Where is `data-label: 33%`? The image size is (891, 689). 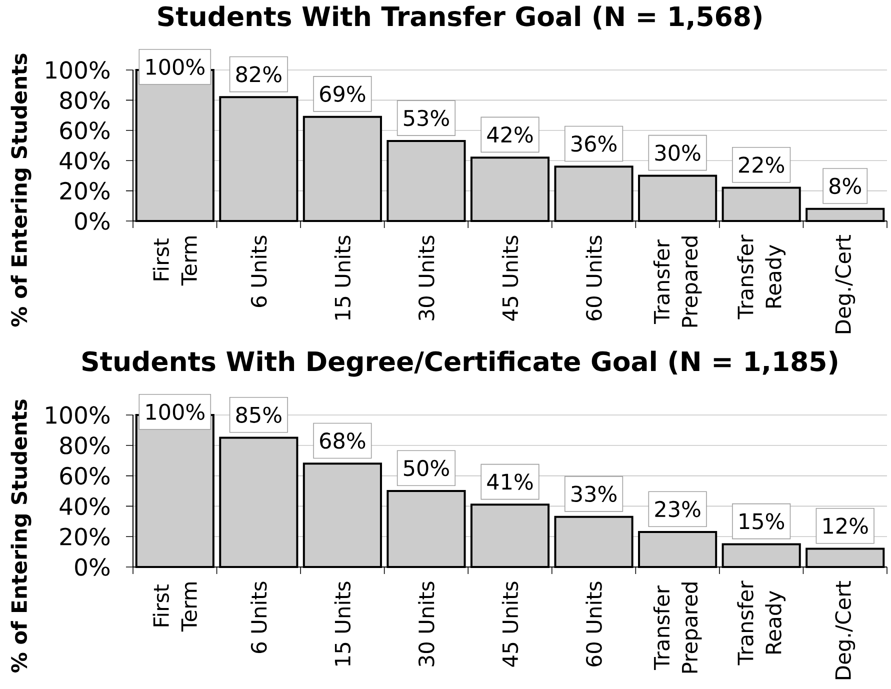 data-label: 33% is located at coordinates (594, 494).